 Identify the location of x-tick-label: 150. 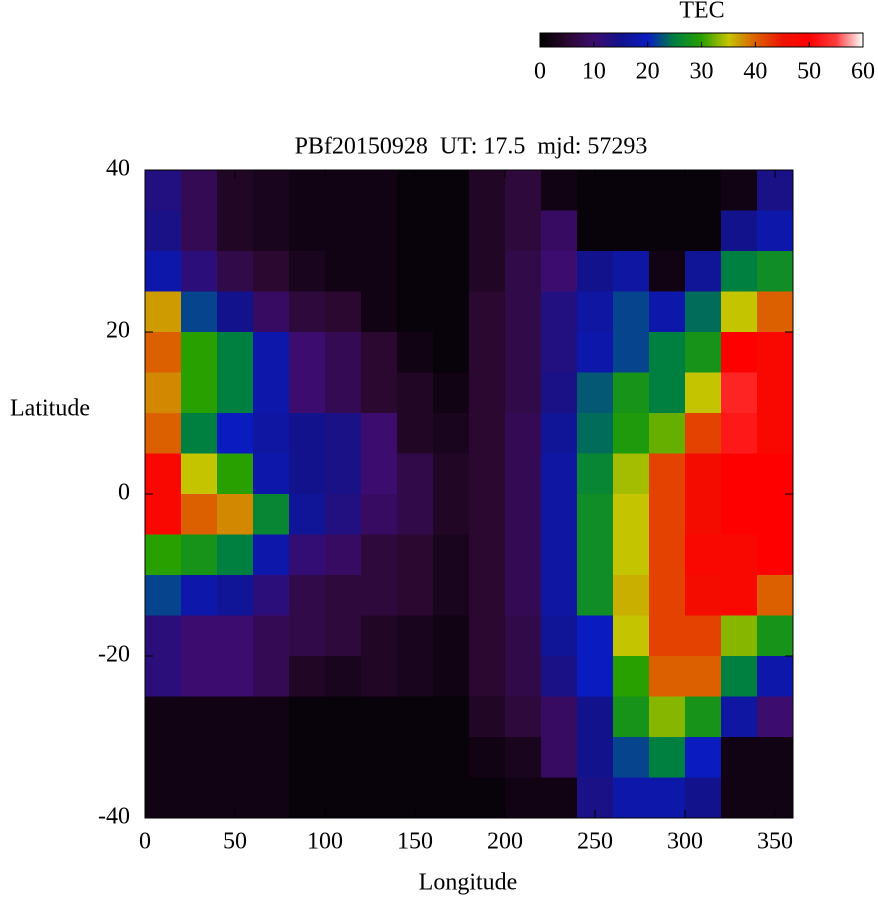
(415, 842).